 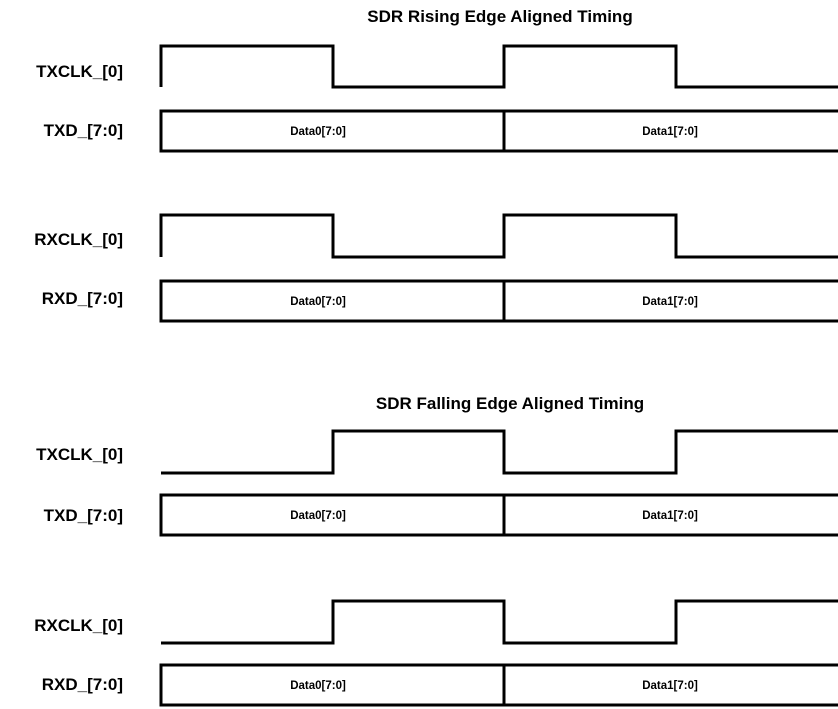 What do you see at coordinates (499, 452) in the screenshot?
I see `txclk-waveform-falling` at bounding box center [499, 452].